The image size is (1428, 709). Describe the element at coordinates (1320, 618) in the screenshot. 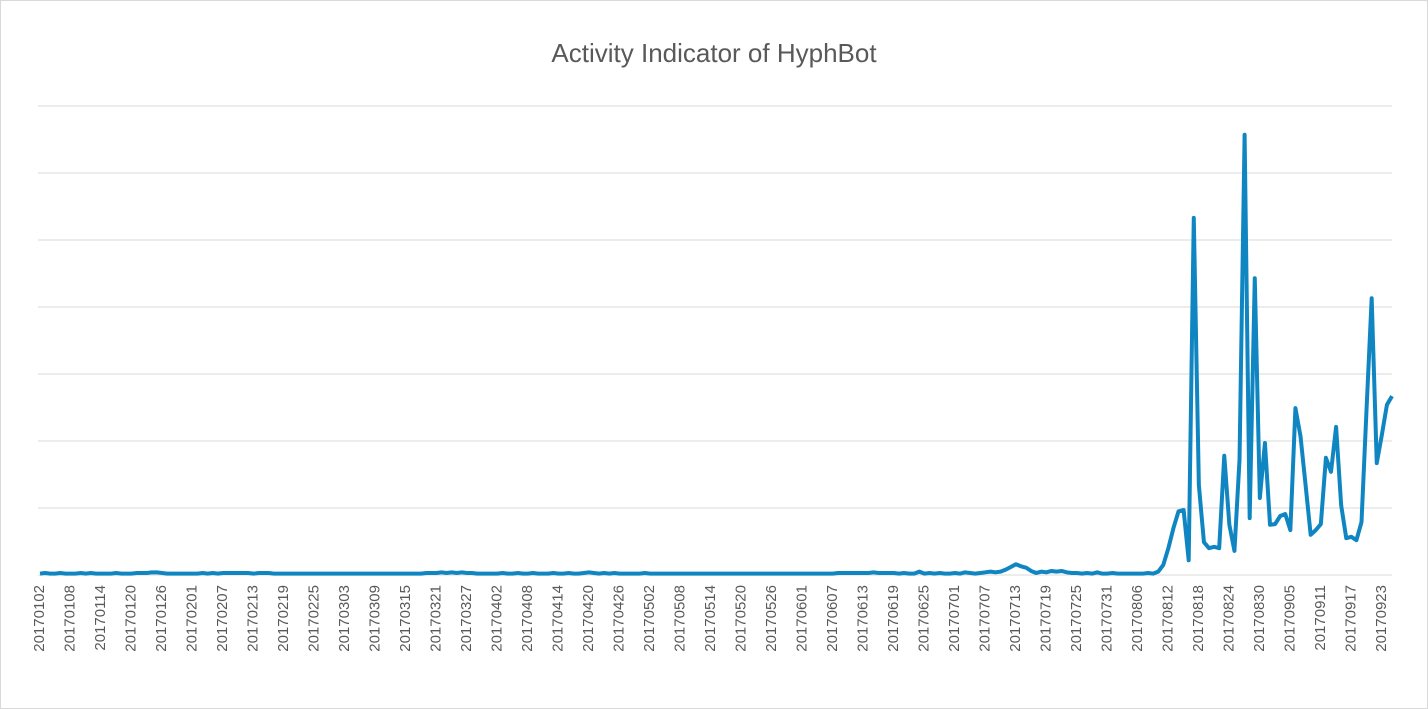

I see `x-tick-label: 20170911` at that location.